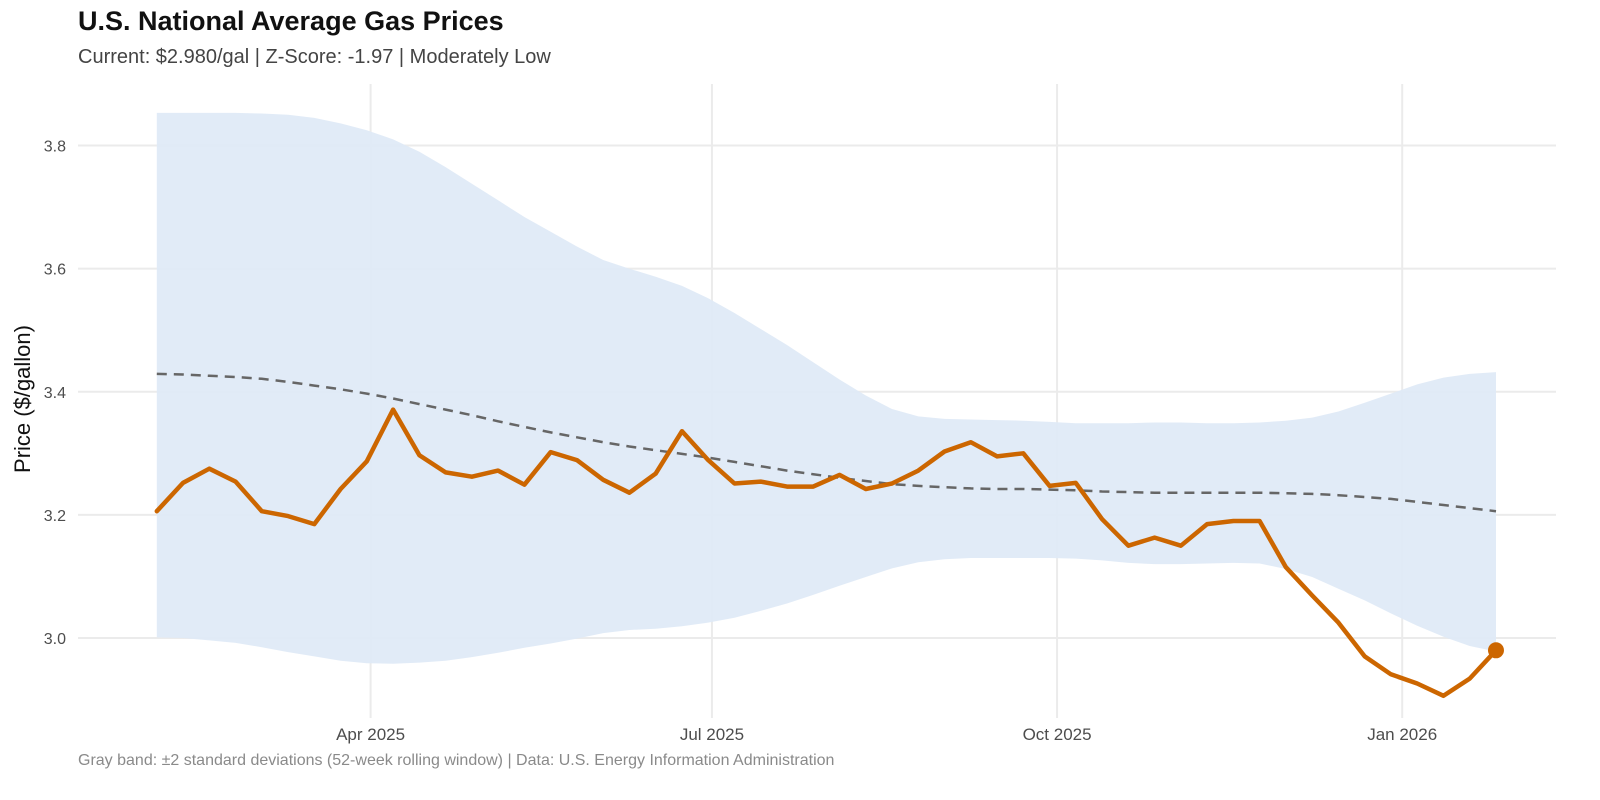 The image size is (1600, 800). What do you see at coordinates (55, 270) in the screenshot?
I see `y-tick-label: 3.6` at bounding box center [55, 270].